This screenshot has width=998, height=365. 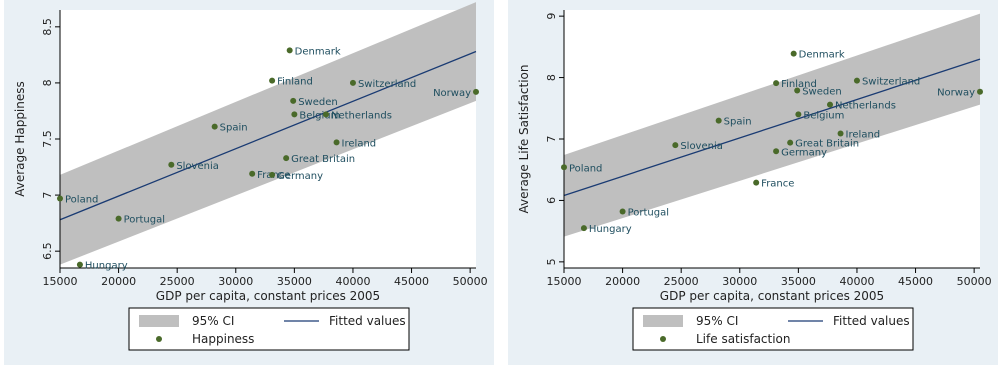 What do you see at coordinates (863, 134) in the screenshot?
I see `point-label: Ireland` at bounding box center [863, 134].